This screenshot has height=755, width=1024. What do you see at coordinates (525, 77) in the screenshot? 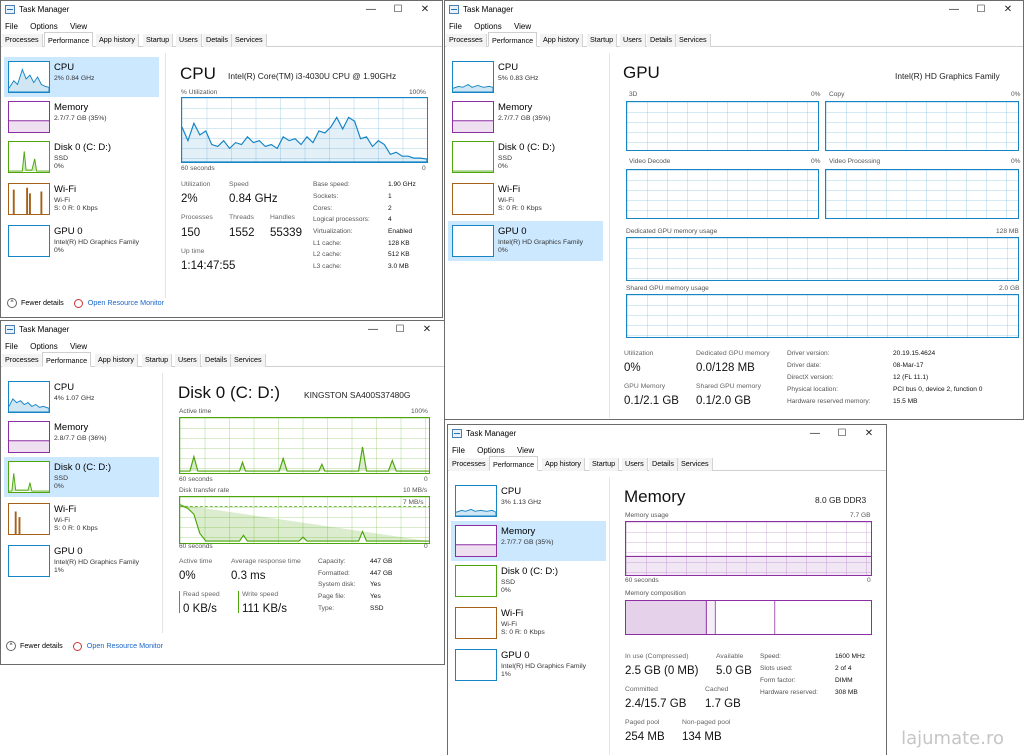
I see `sidebar-item-cpu: CPU 5% 0.83 GHz` at bounding box center [525, 77].